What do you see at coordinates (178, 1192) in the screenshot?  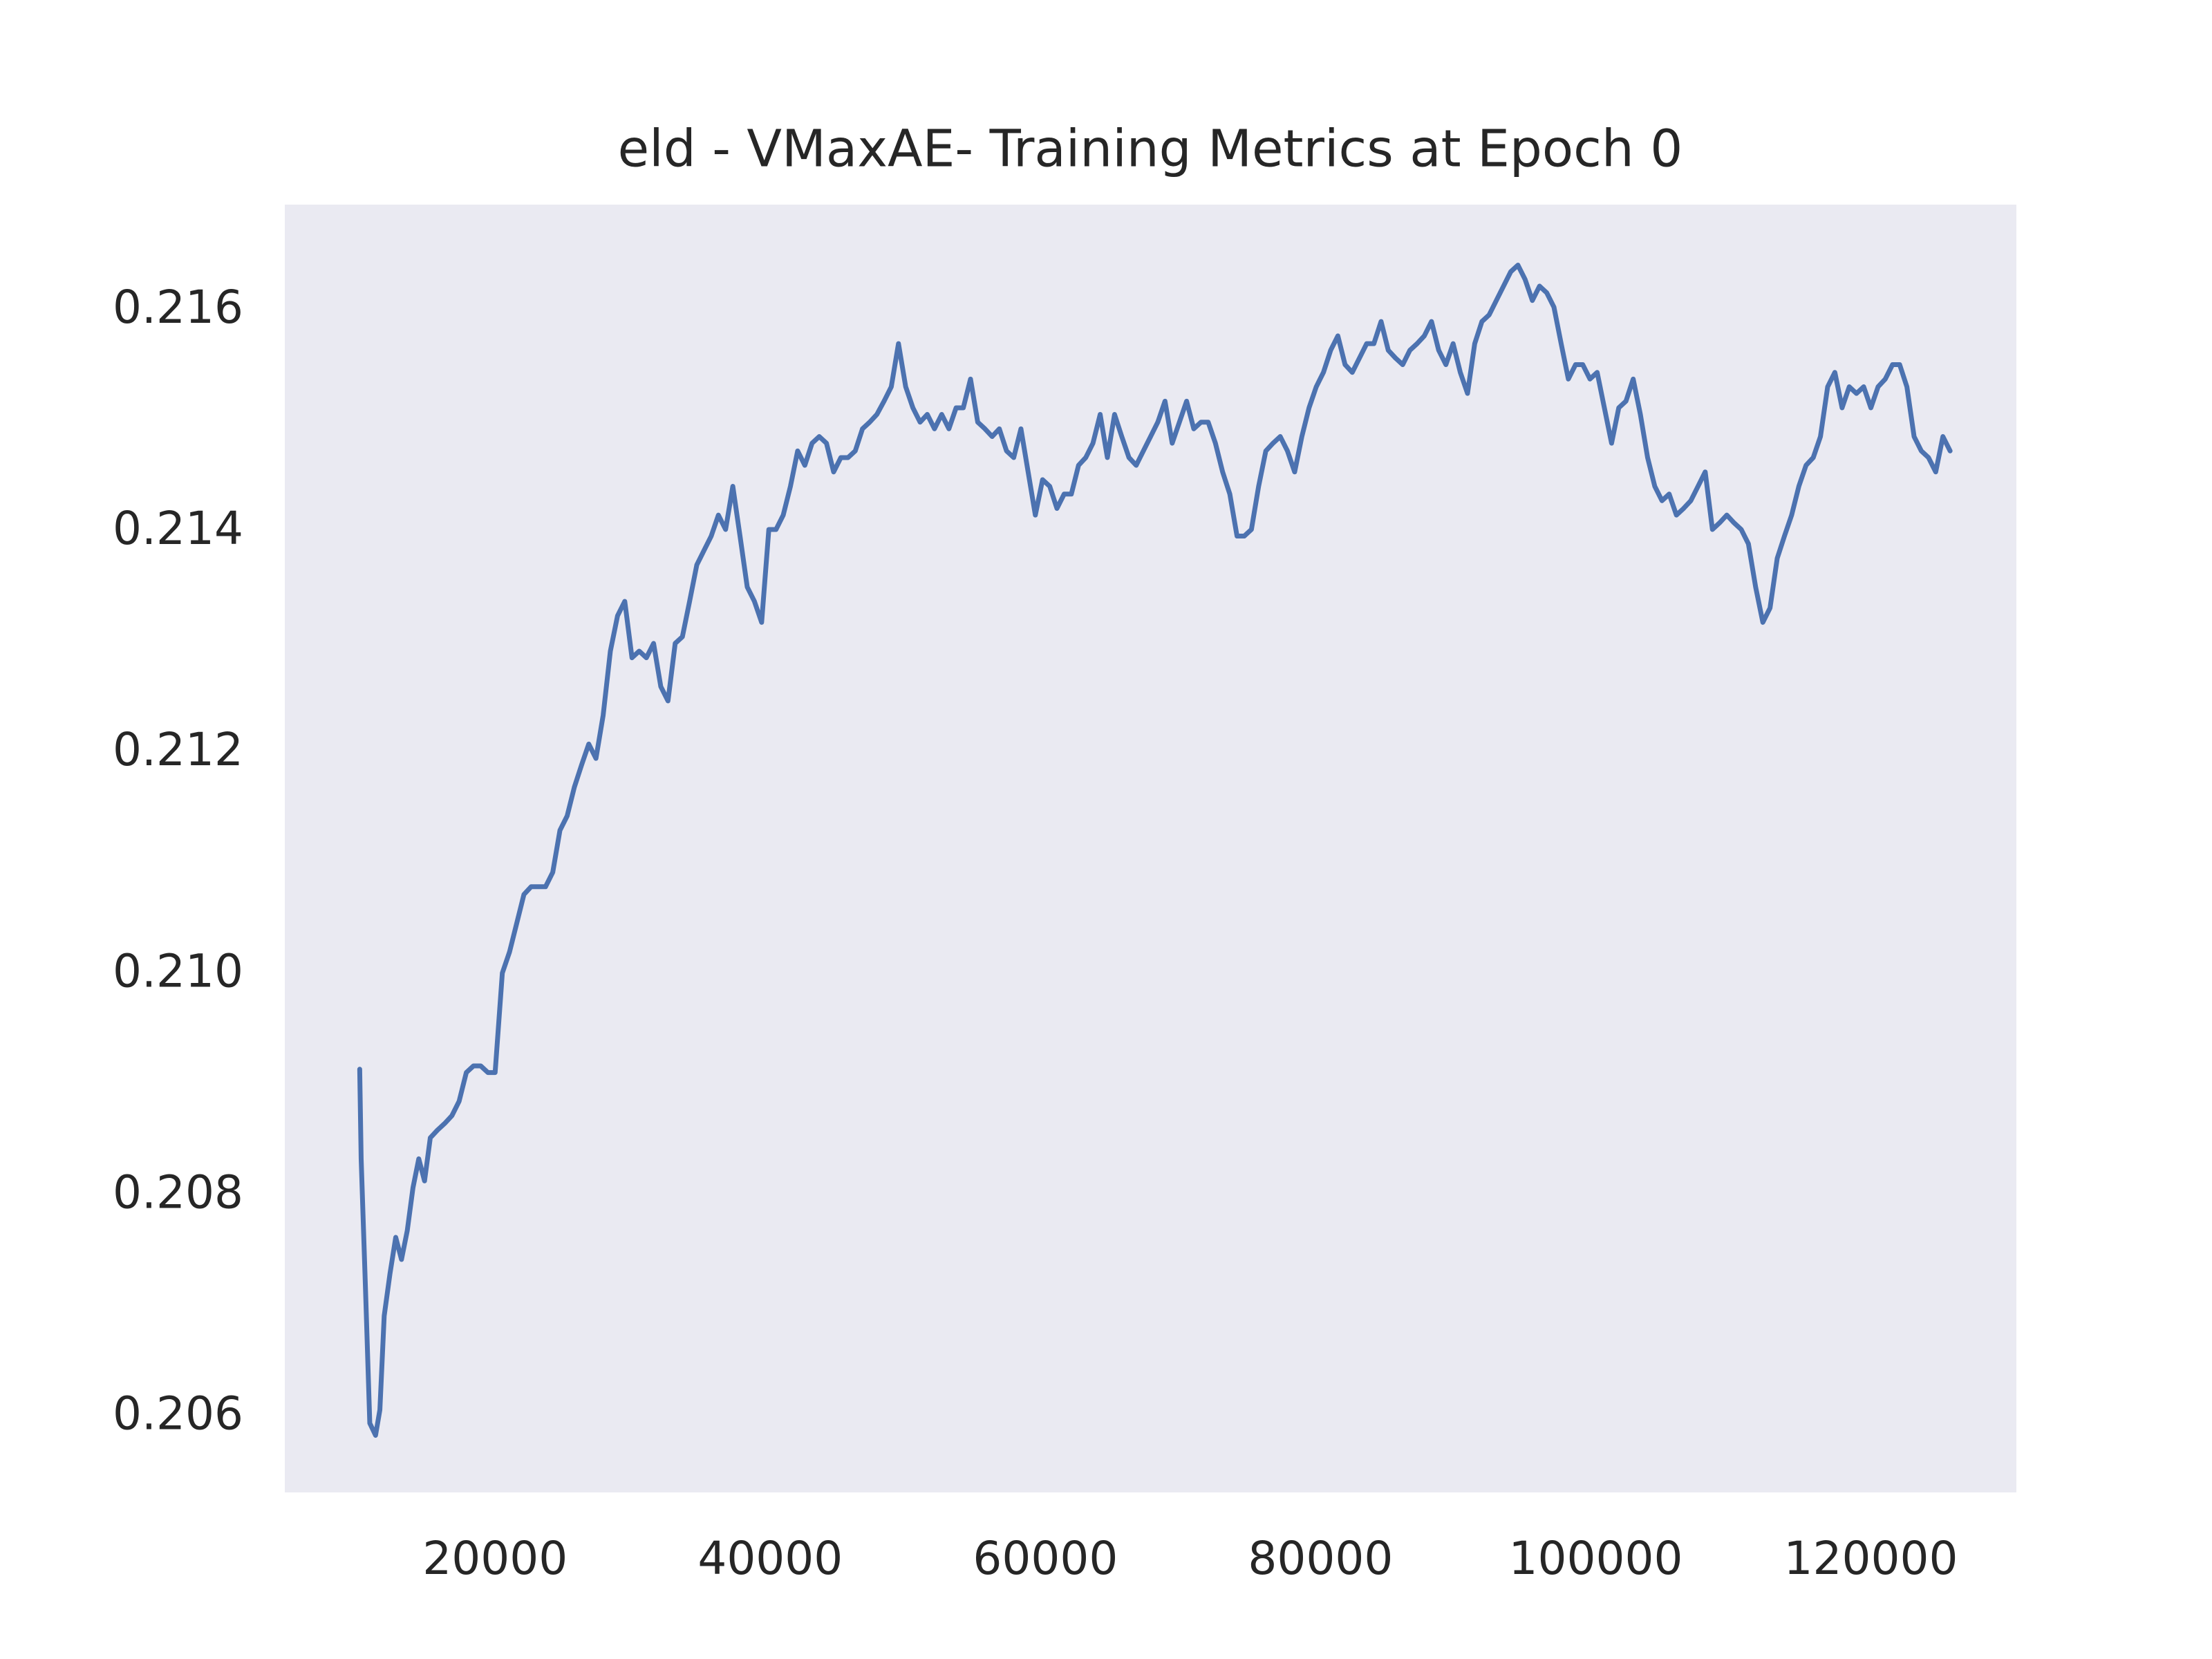 I see `y-tick-label: 0.208` at bounding box center [178, 1192].